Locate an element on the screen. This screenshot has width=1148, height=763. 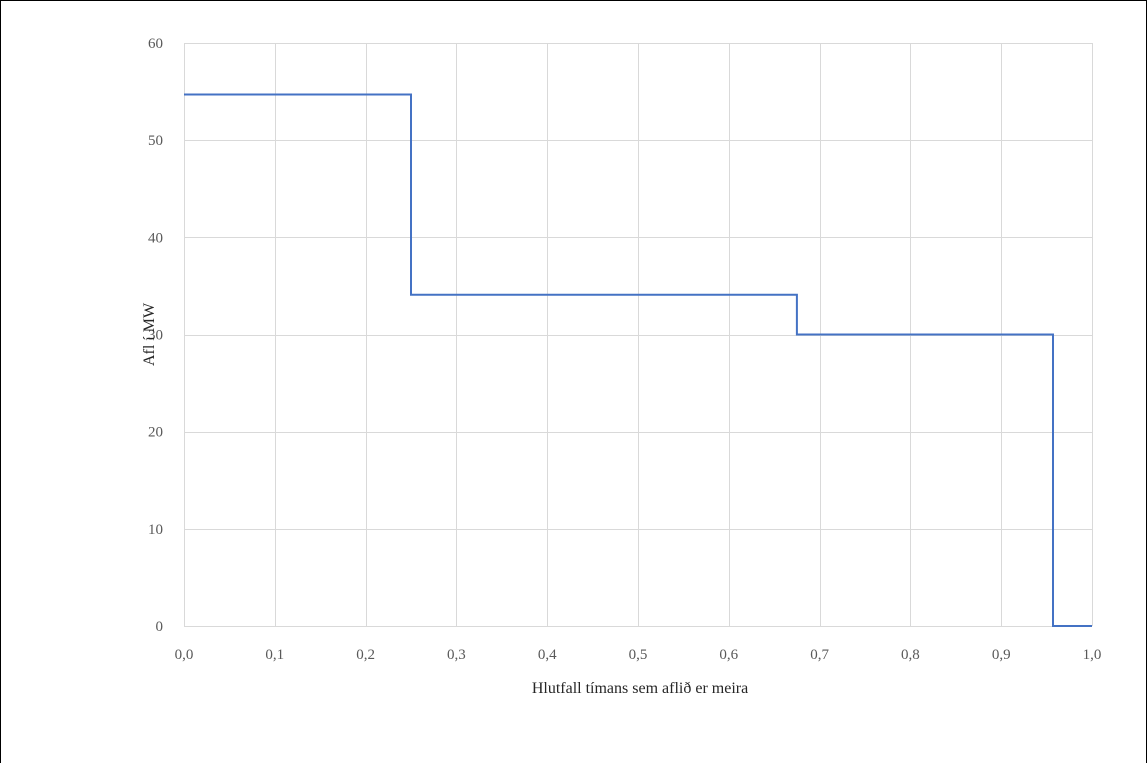
x-tick-label: 0,2 is located at coordinates (365, 655).